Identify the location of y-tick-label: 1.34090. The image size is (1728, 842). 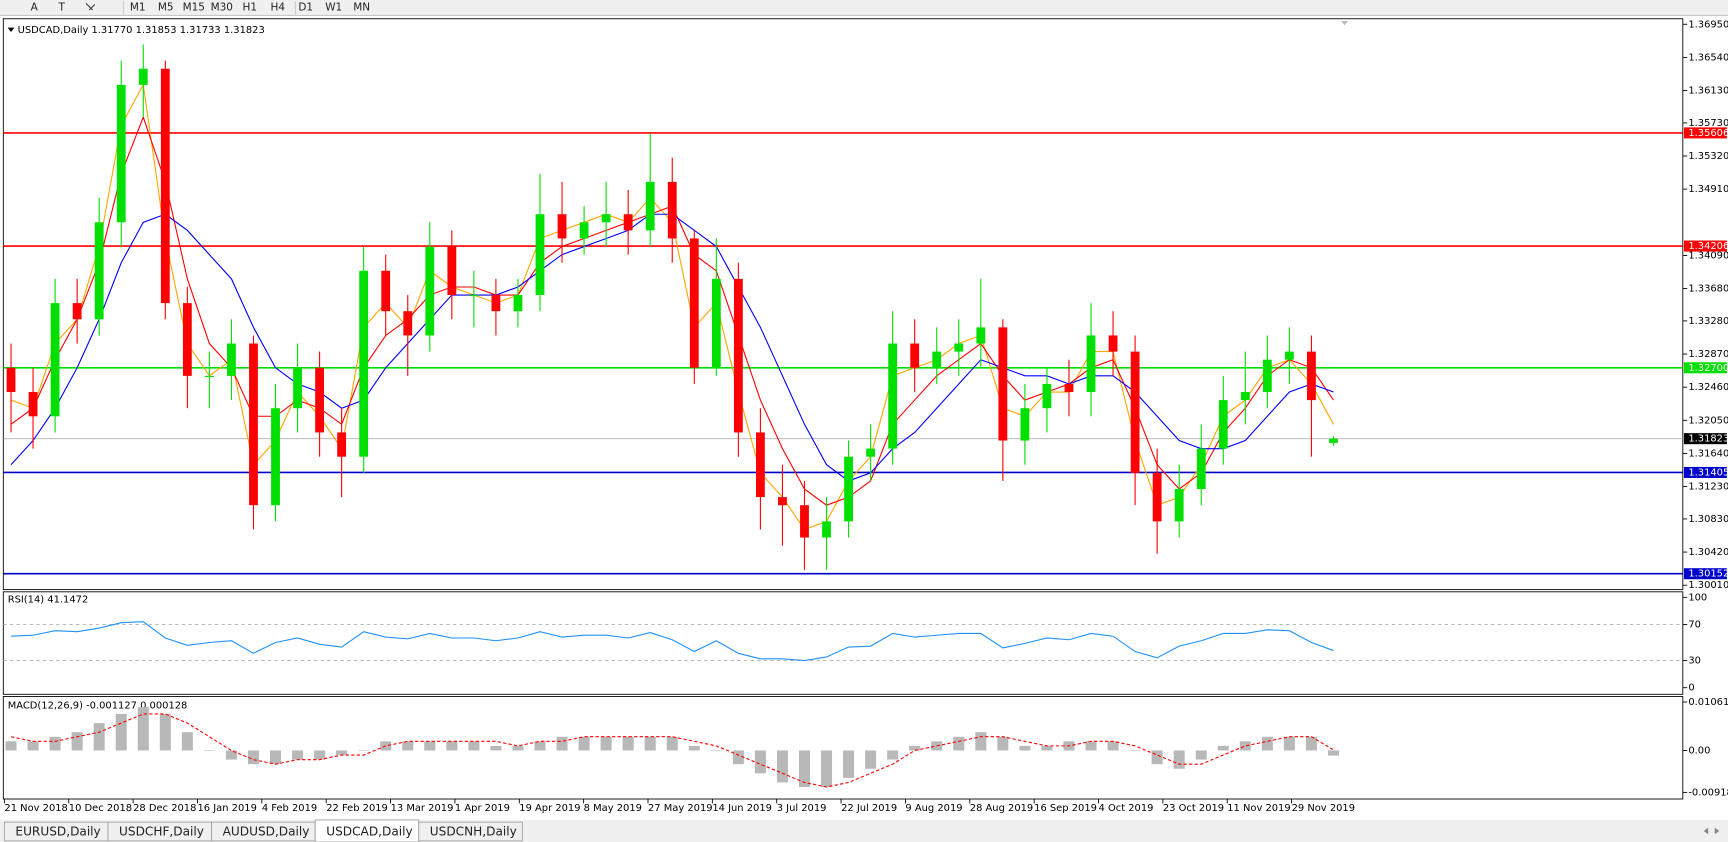
(1708, 255).